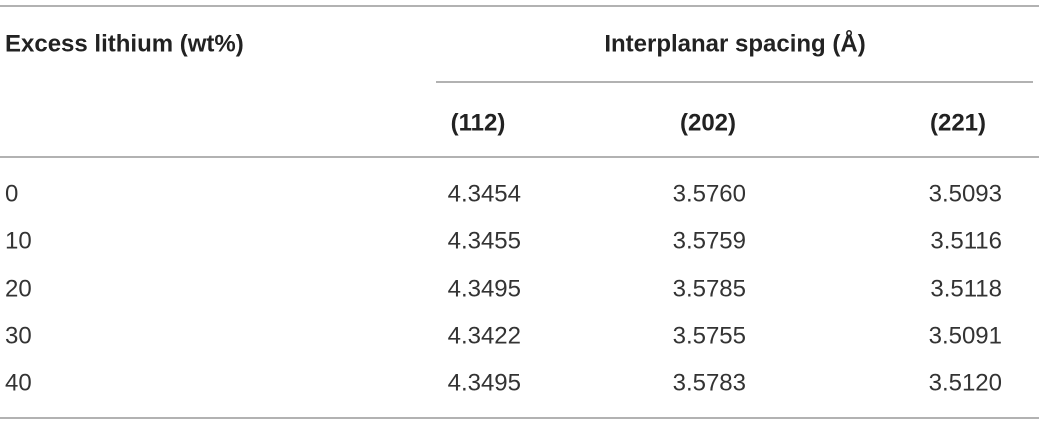  What do you see at coordinates (709, 335) in the screenshot?
I see `cell-value: 3.5755` at bounding box center [709, 335].